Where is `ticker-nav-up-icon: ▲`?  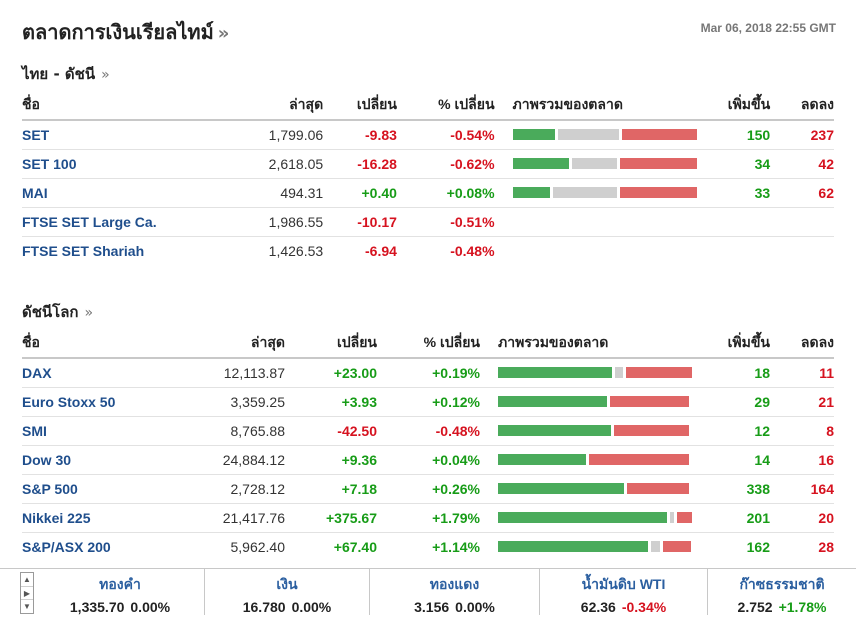 ticker-nav-up-icon: ▲ is located at coordinates (27, 579).